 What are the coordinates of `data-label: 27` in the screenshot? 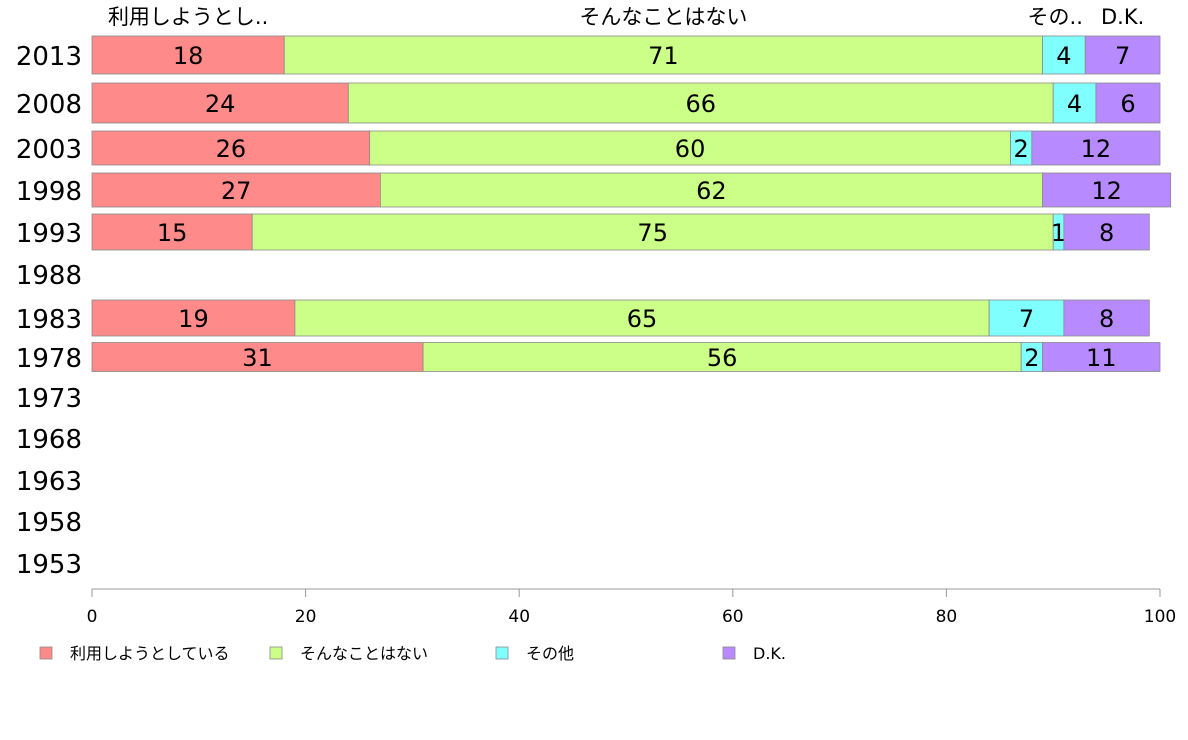 It's located at (236, 191).